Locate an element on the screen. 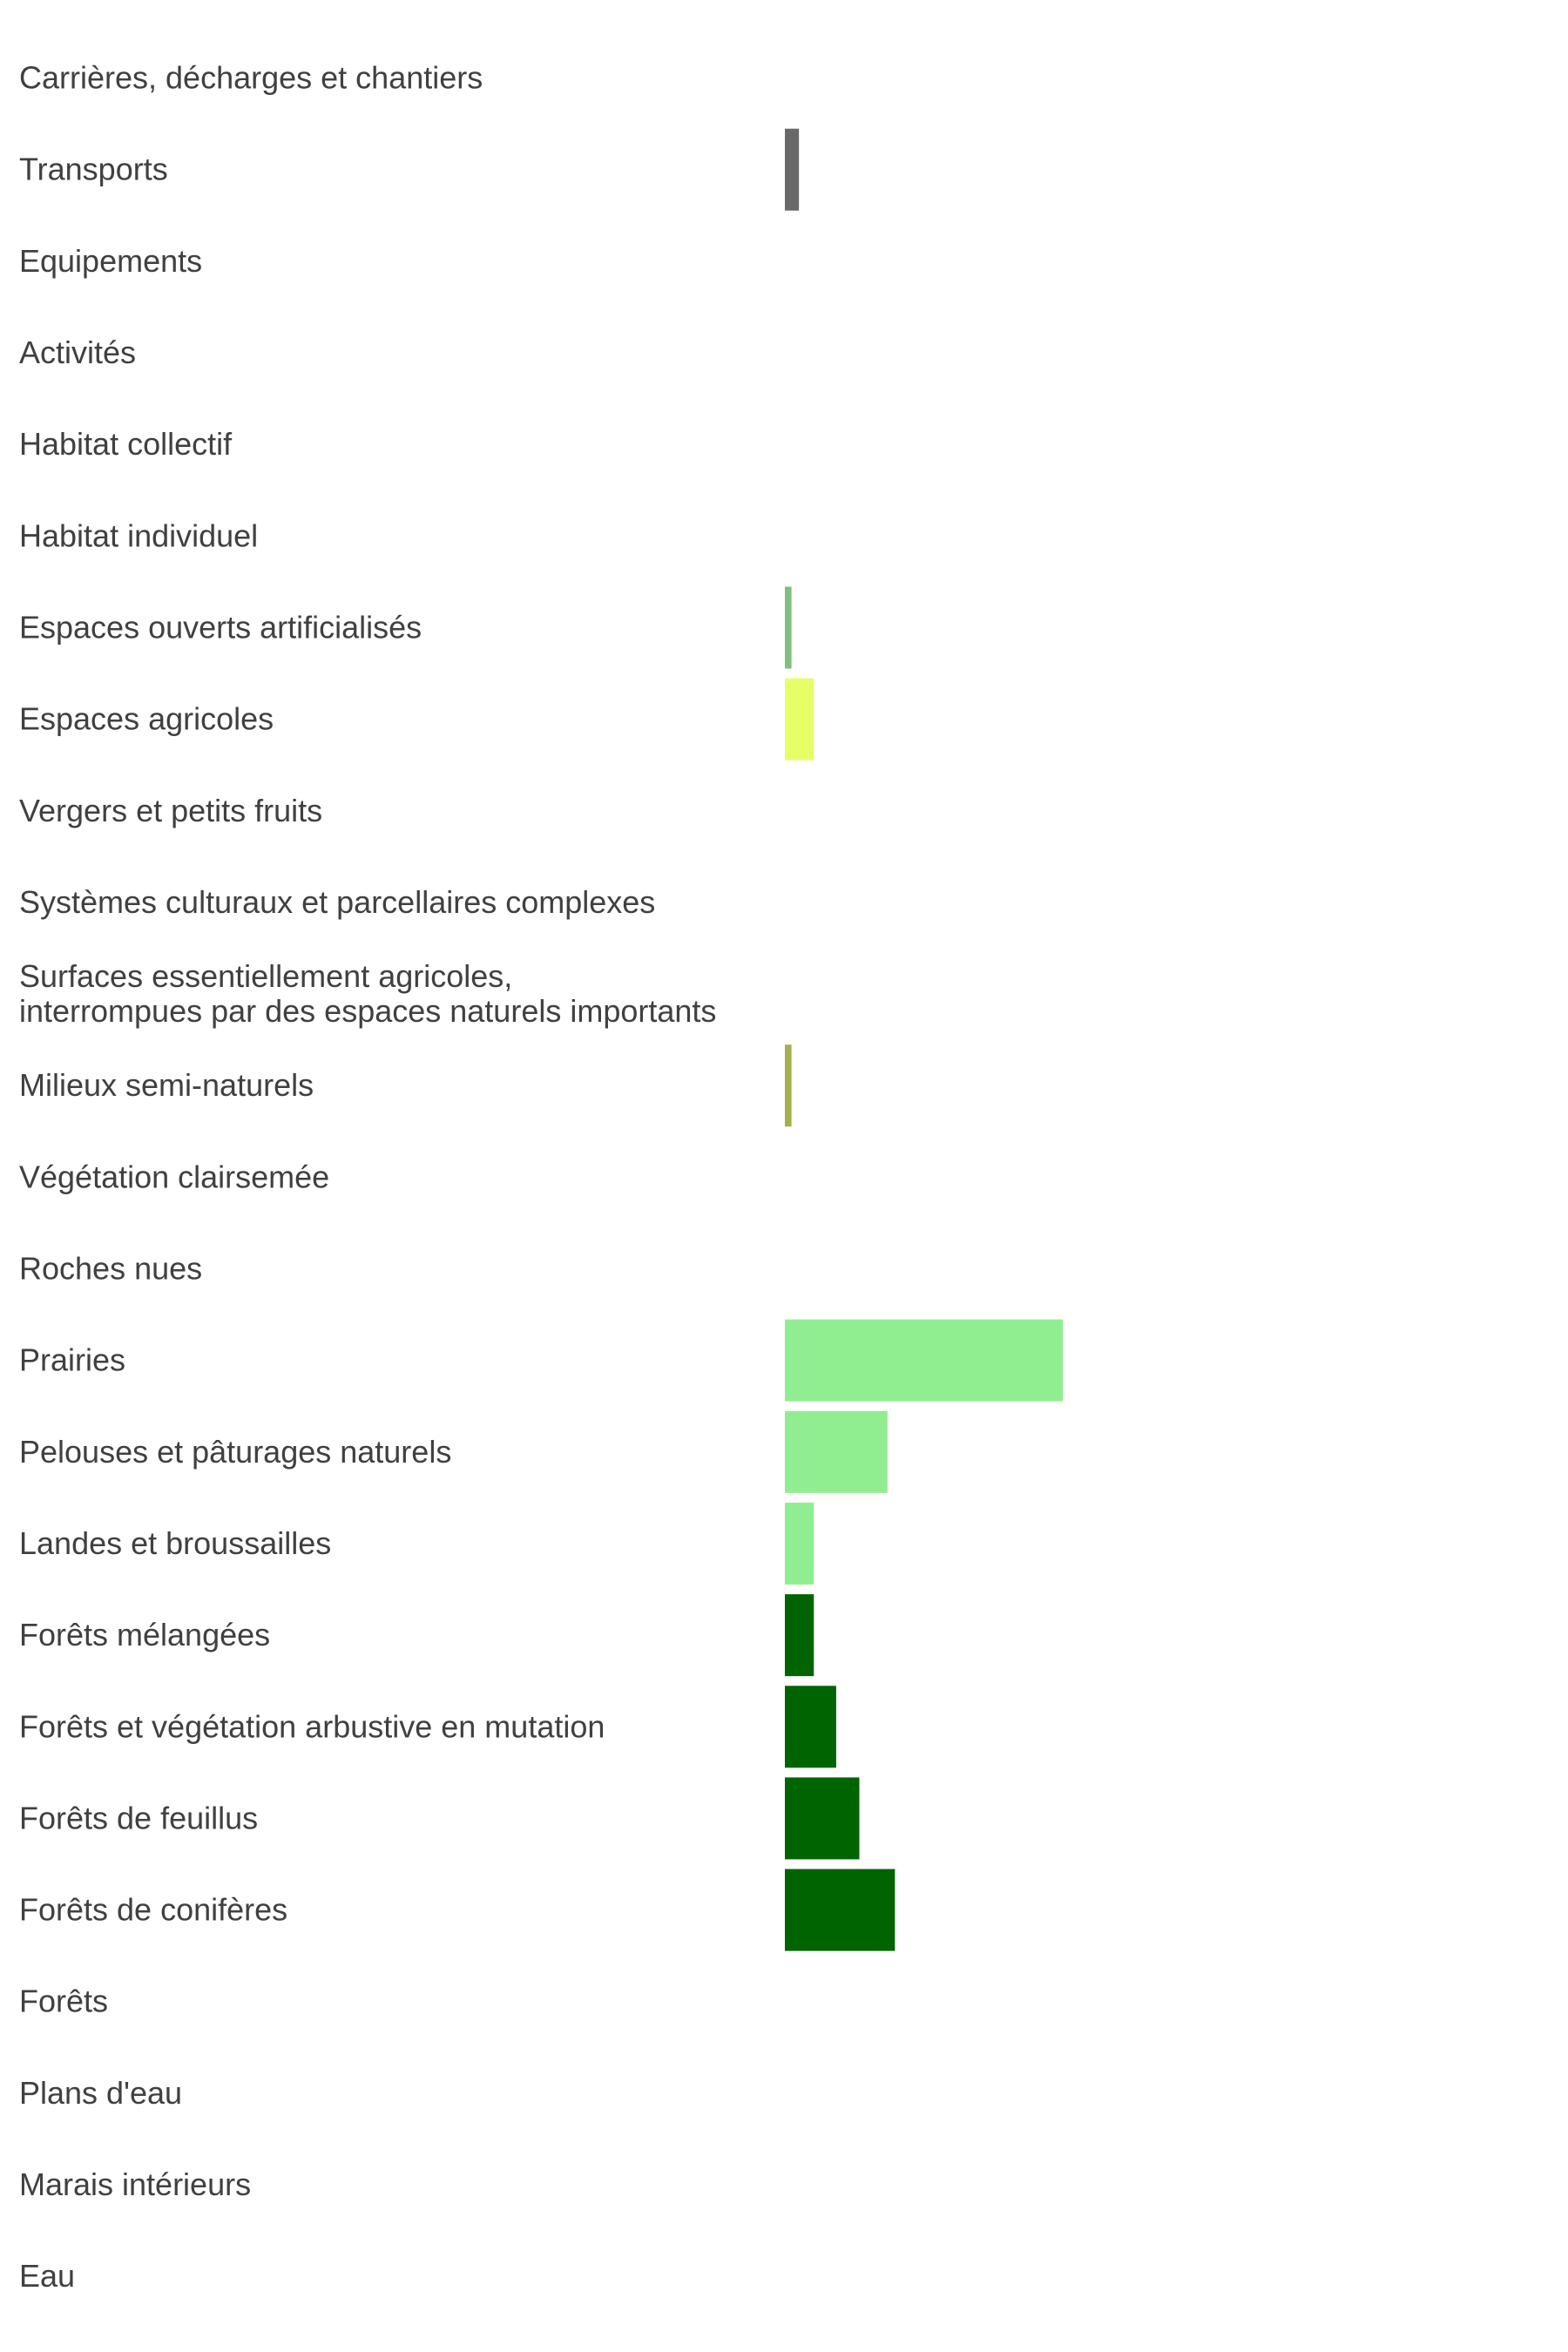 The height and width of the screenshot is (2352, 1568). category-label-carrieres-decharges-et-chantiers: Carrières, décharges et chantiers is located at coordinates (251, 78).